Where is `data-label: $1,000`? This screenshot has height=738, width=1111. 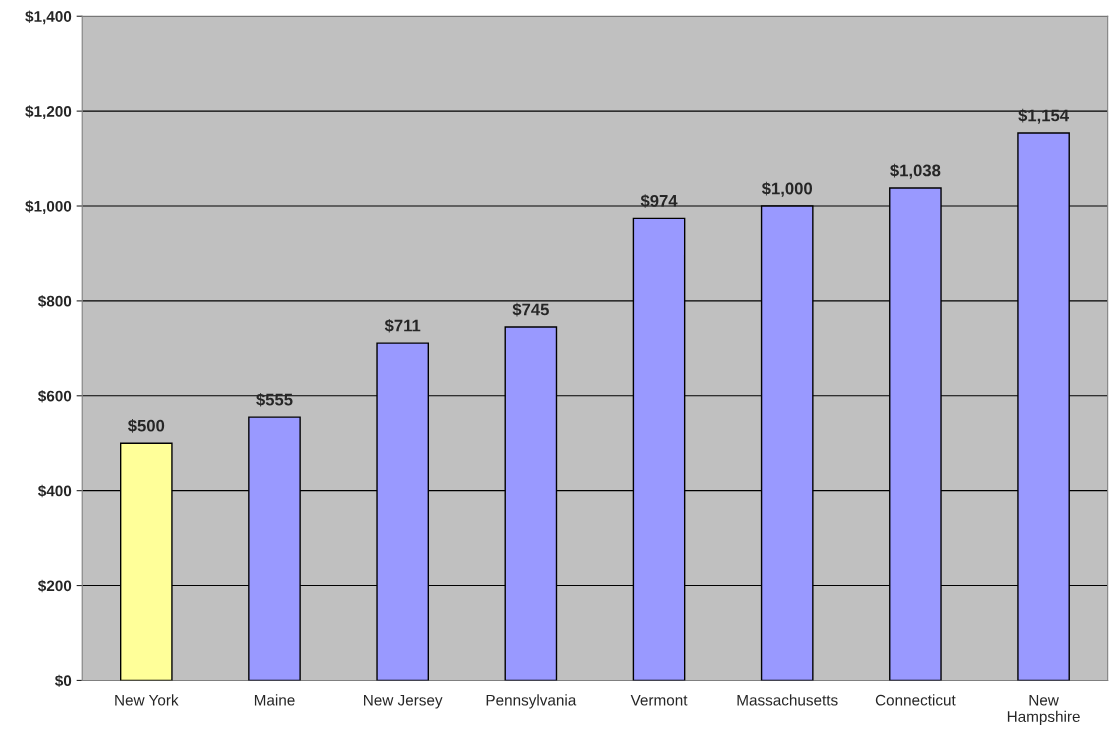
data-label: $1,000 is located at coordinates (787, 189).